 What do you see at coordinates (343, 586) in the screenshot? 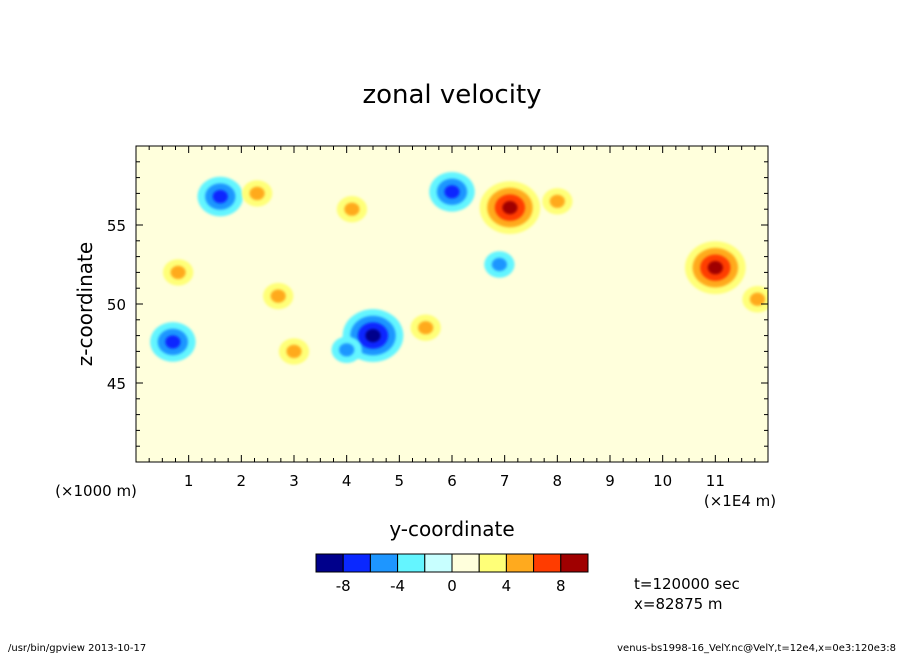
I see `colorbar-tick-label: -8` at bounding box center [343, 586].